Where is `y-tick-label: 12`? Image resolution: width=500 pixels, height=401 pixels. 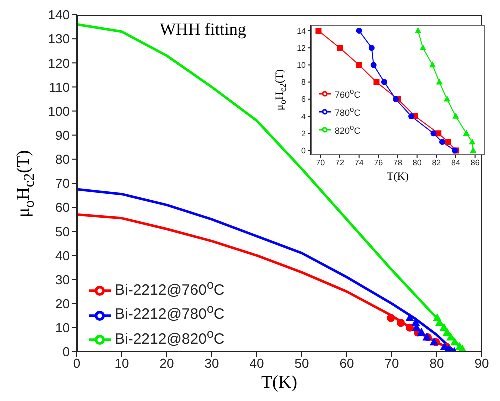 y-tick-label: 12 is located at coordinates (302, 48).